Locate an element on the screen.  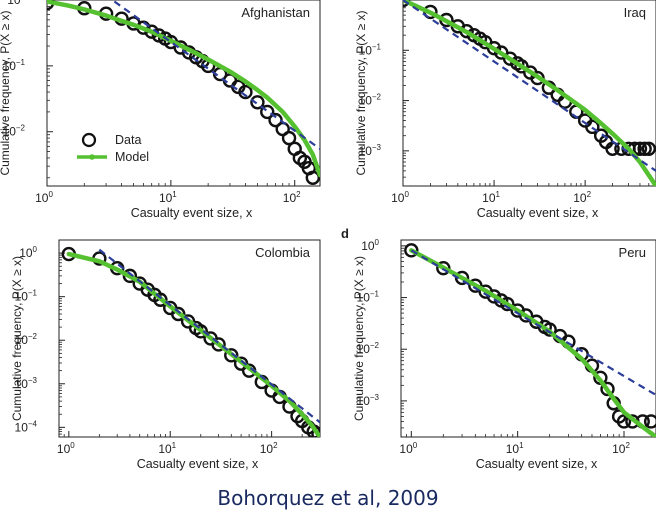
plot-frame is located at coordinates (529, 93).